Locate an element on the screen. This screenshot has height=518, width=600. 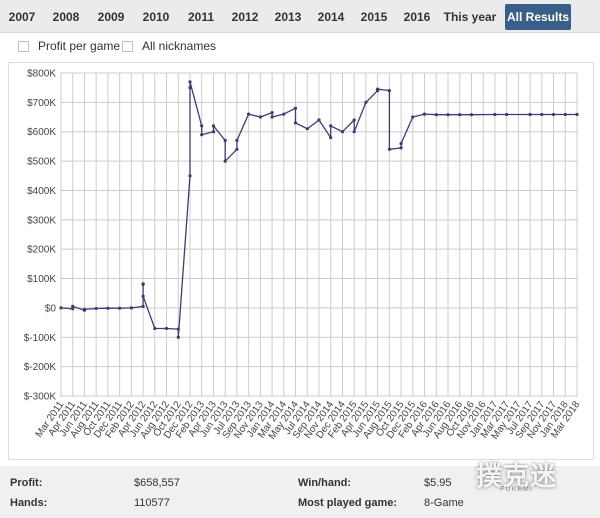
y-tick-label: $-300K is located at coordinates (40, 397).